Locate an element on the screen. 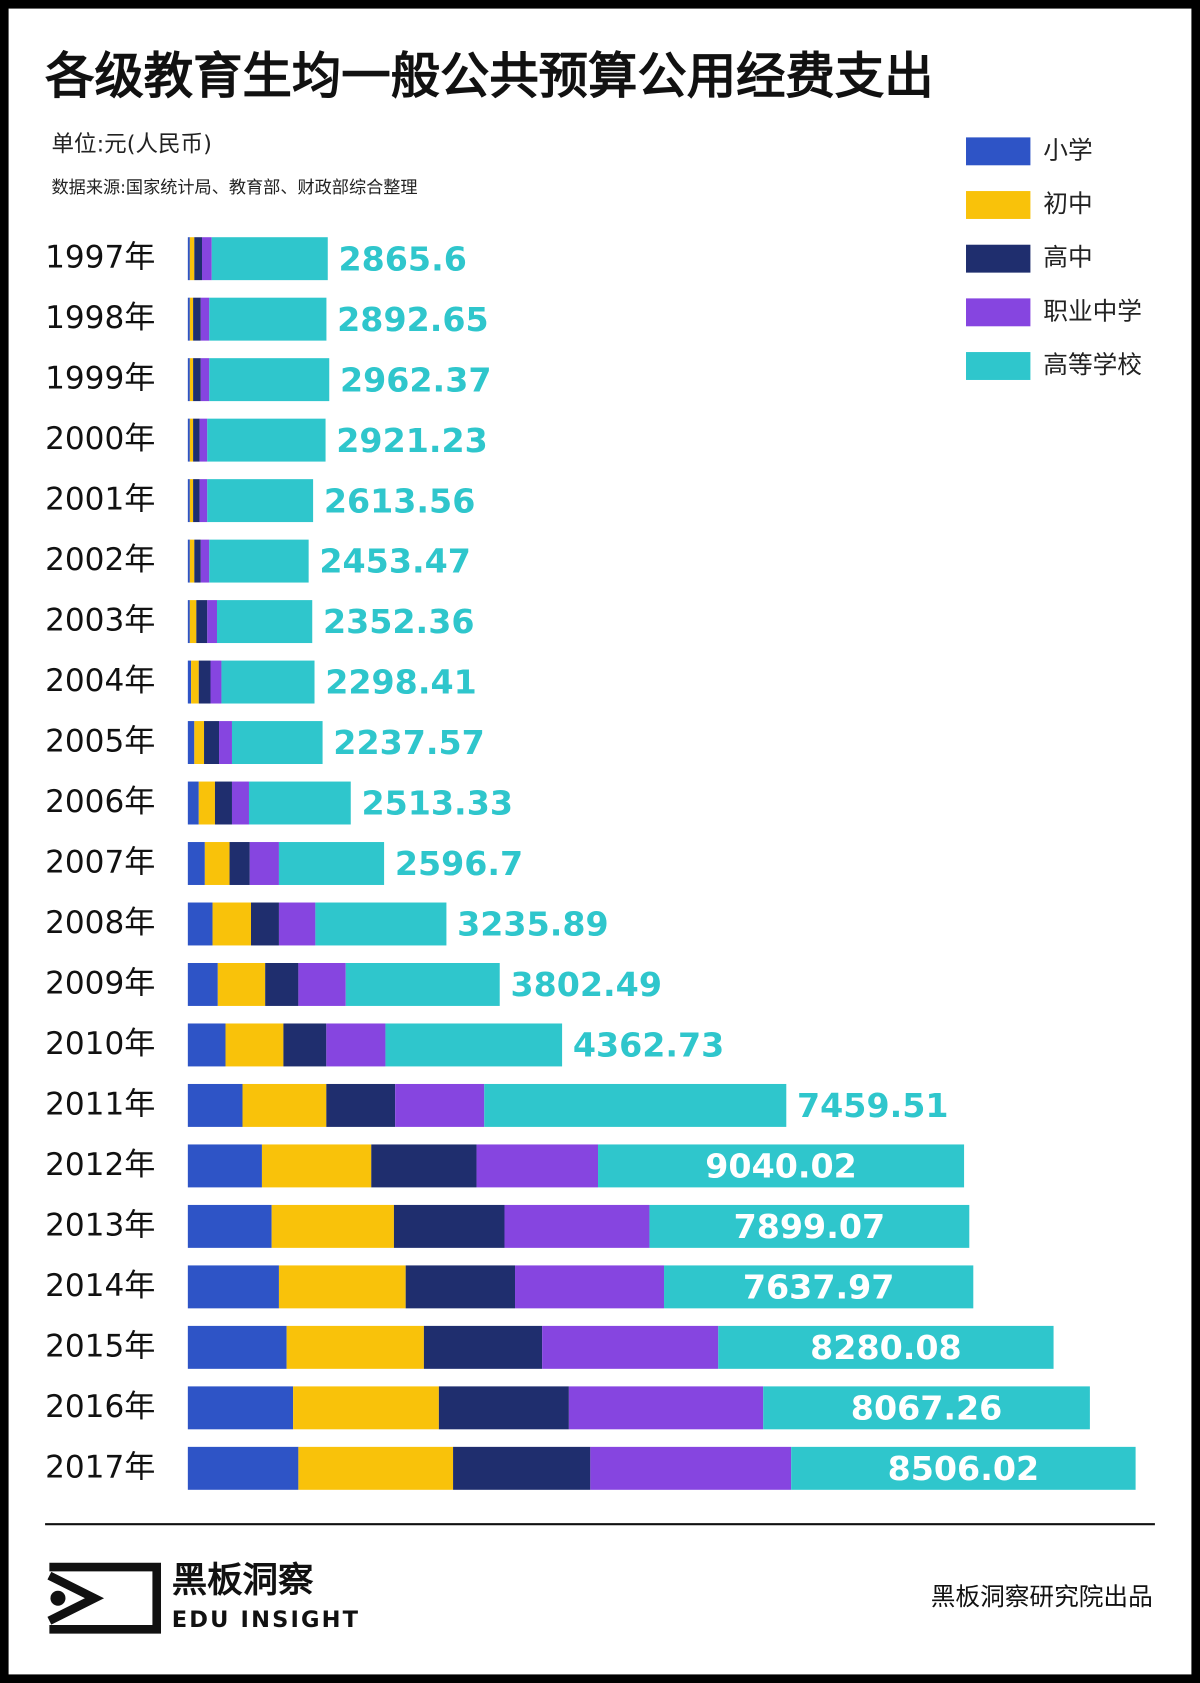  value-label: 7899.07 is located at coordinates (810, 1226).